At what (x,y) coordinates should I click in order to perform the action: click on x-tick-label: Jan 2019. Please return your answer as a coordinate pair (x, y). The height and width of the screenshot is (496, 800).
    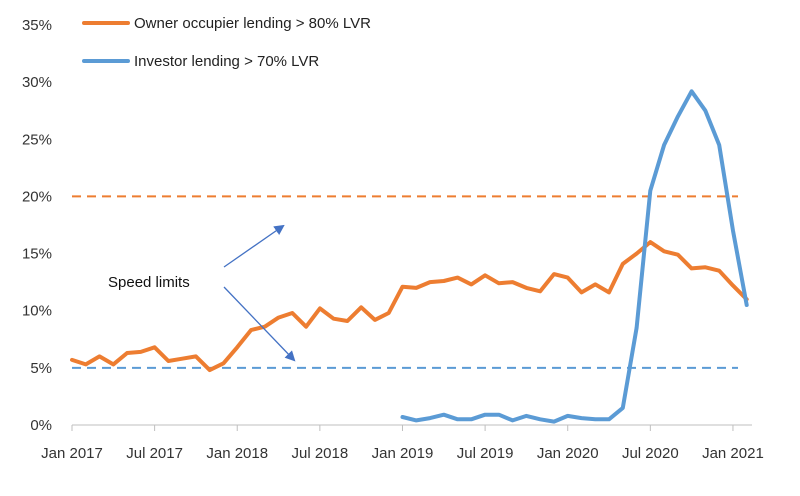
    Looking at the image, I should click on (403, 453).